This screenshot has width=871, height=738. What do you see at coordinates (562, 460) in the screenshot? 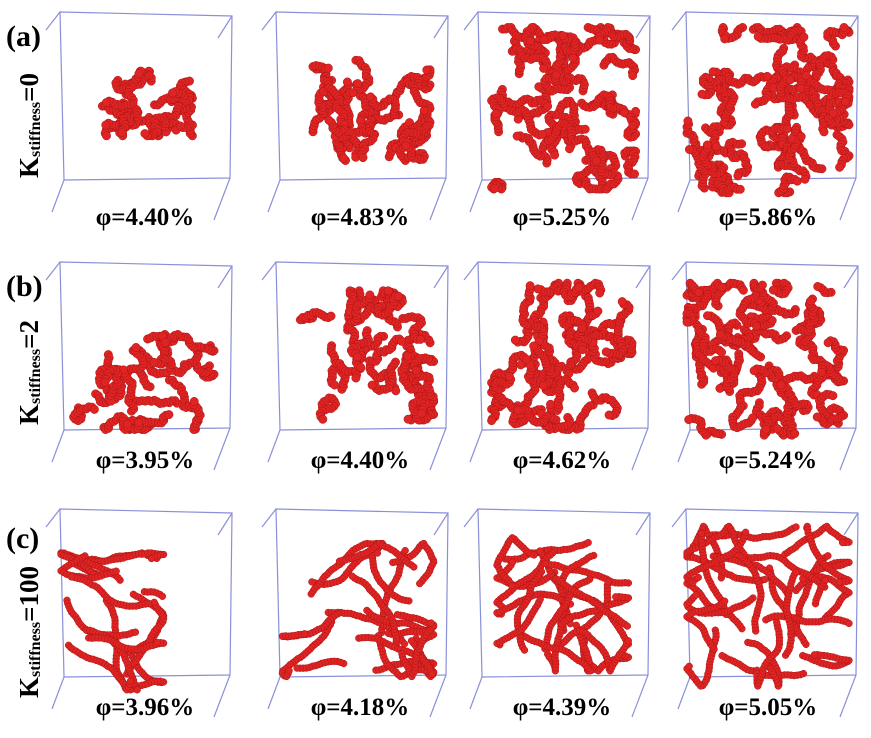
I see `volume-fraction-caption: φ=4.62%` at bounding box center [562, 460].